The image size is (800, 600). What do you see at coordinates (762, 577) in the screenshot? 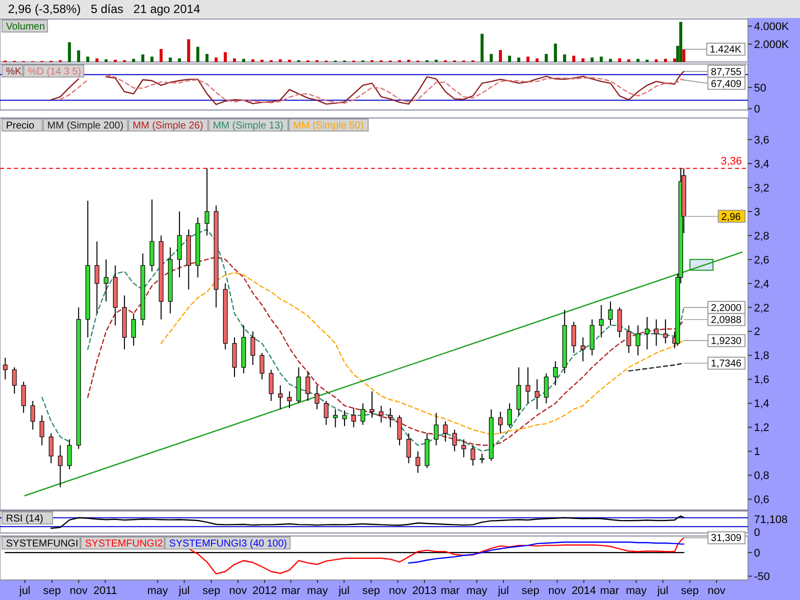
I see `y-tick-label: -50` at bounding box center [762, 577].